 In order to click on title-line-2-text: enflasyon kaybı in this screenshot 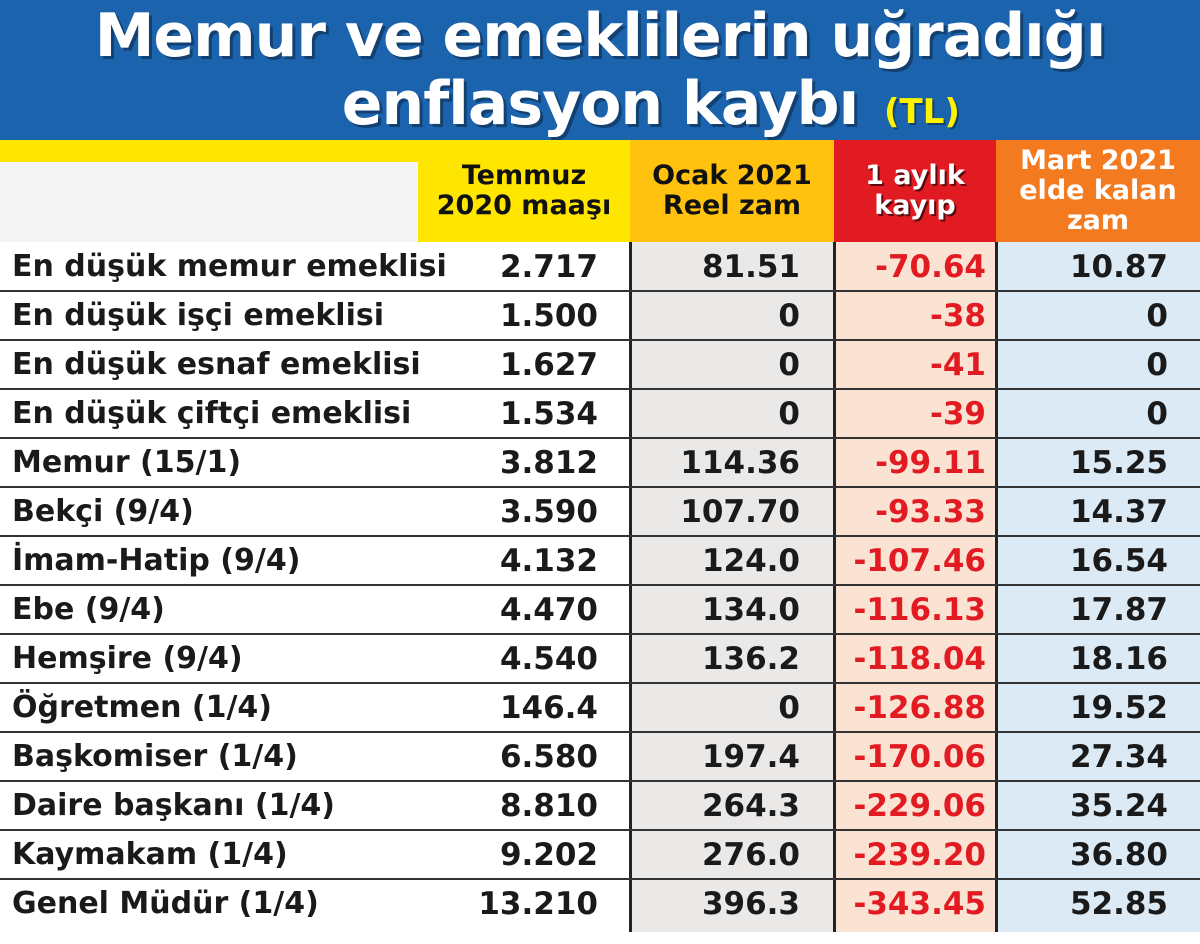, I will do `click(600, 104)`.